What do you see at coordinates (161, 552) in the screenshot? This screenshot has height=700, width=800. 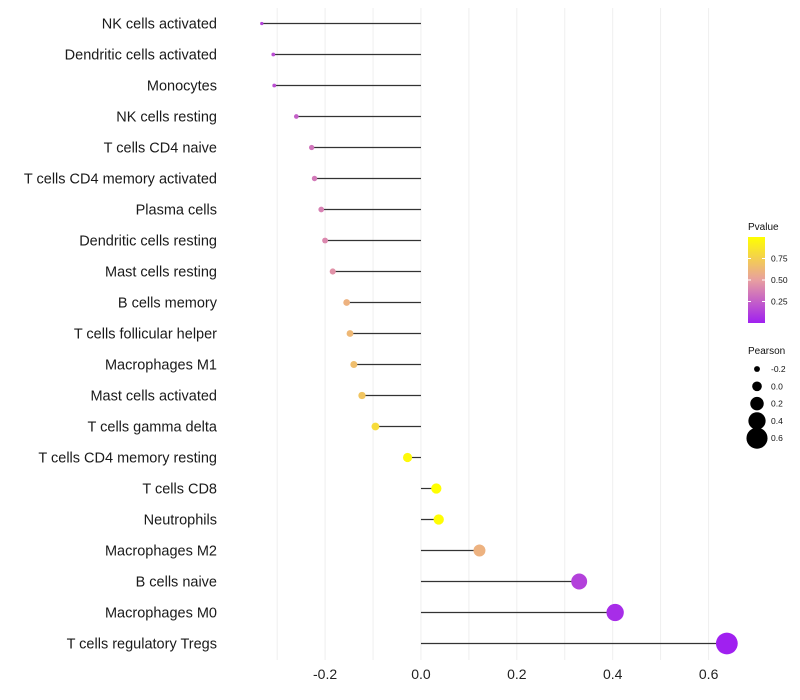 I see `category-label: Macrophages M2` at bounding box center [161, 552].